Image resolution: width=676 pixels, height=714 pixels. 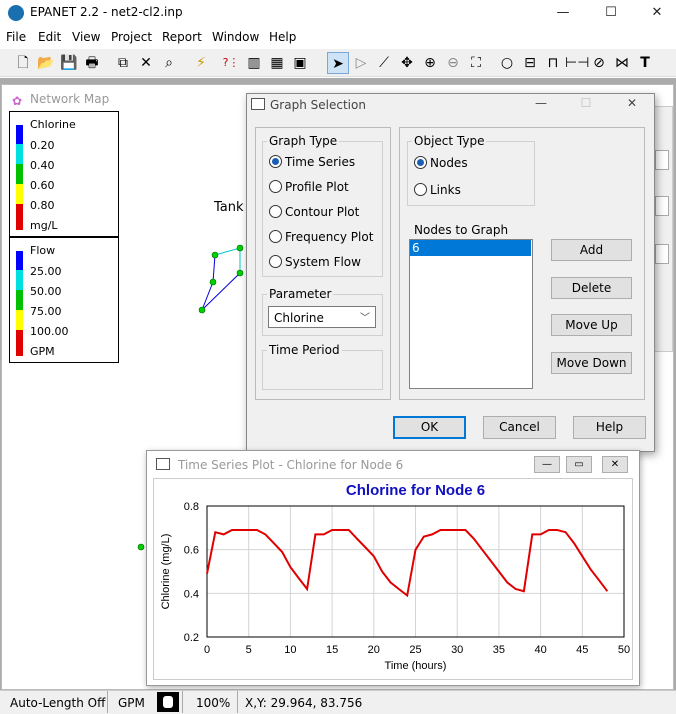 What do you see at coordinates (49, 331) in the screenshot?
I see `legend-value: 100.00` at bounding box center [49, 331].